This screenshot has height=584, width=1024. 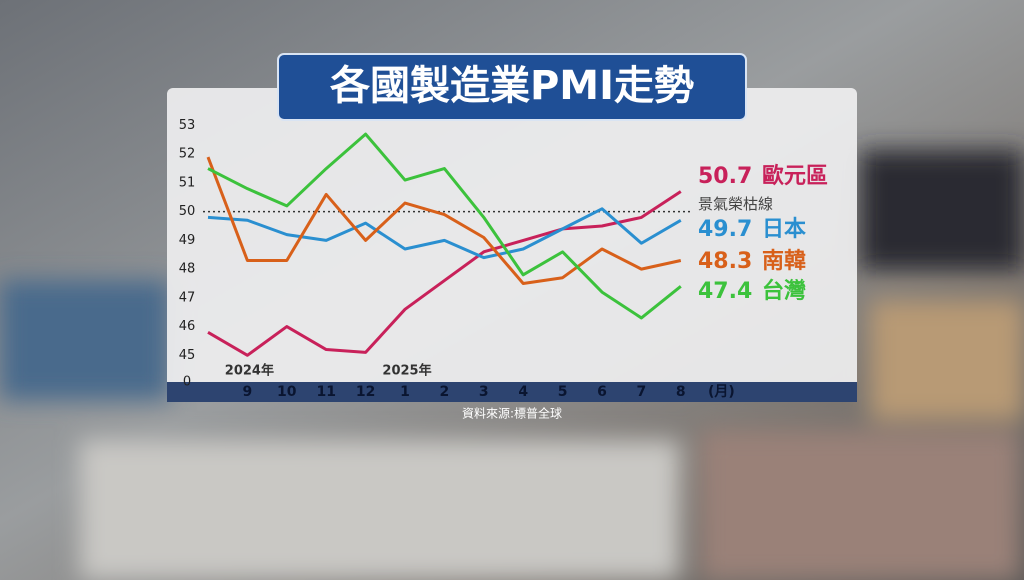 What do you see at coordinates (725, 261) in the screenshot?
I see `end-value-label: 48.3` at bounding box center [725, 261].